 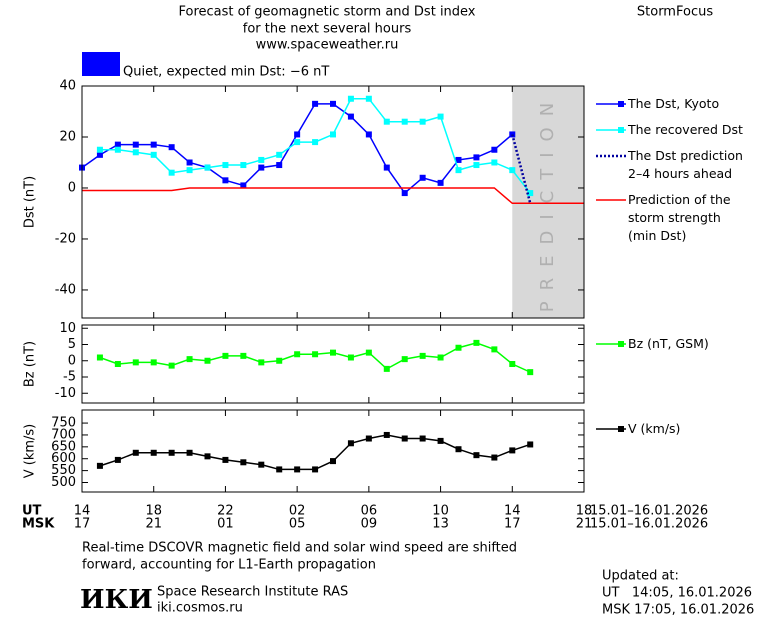 I want to click on updated-ut: UT 14:05, 16.01.2026, so click(x=677, y=593).